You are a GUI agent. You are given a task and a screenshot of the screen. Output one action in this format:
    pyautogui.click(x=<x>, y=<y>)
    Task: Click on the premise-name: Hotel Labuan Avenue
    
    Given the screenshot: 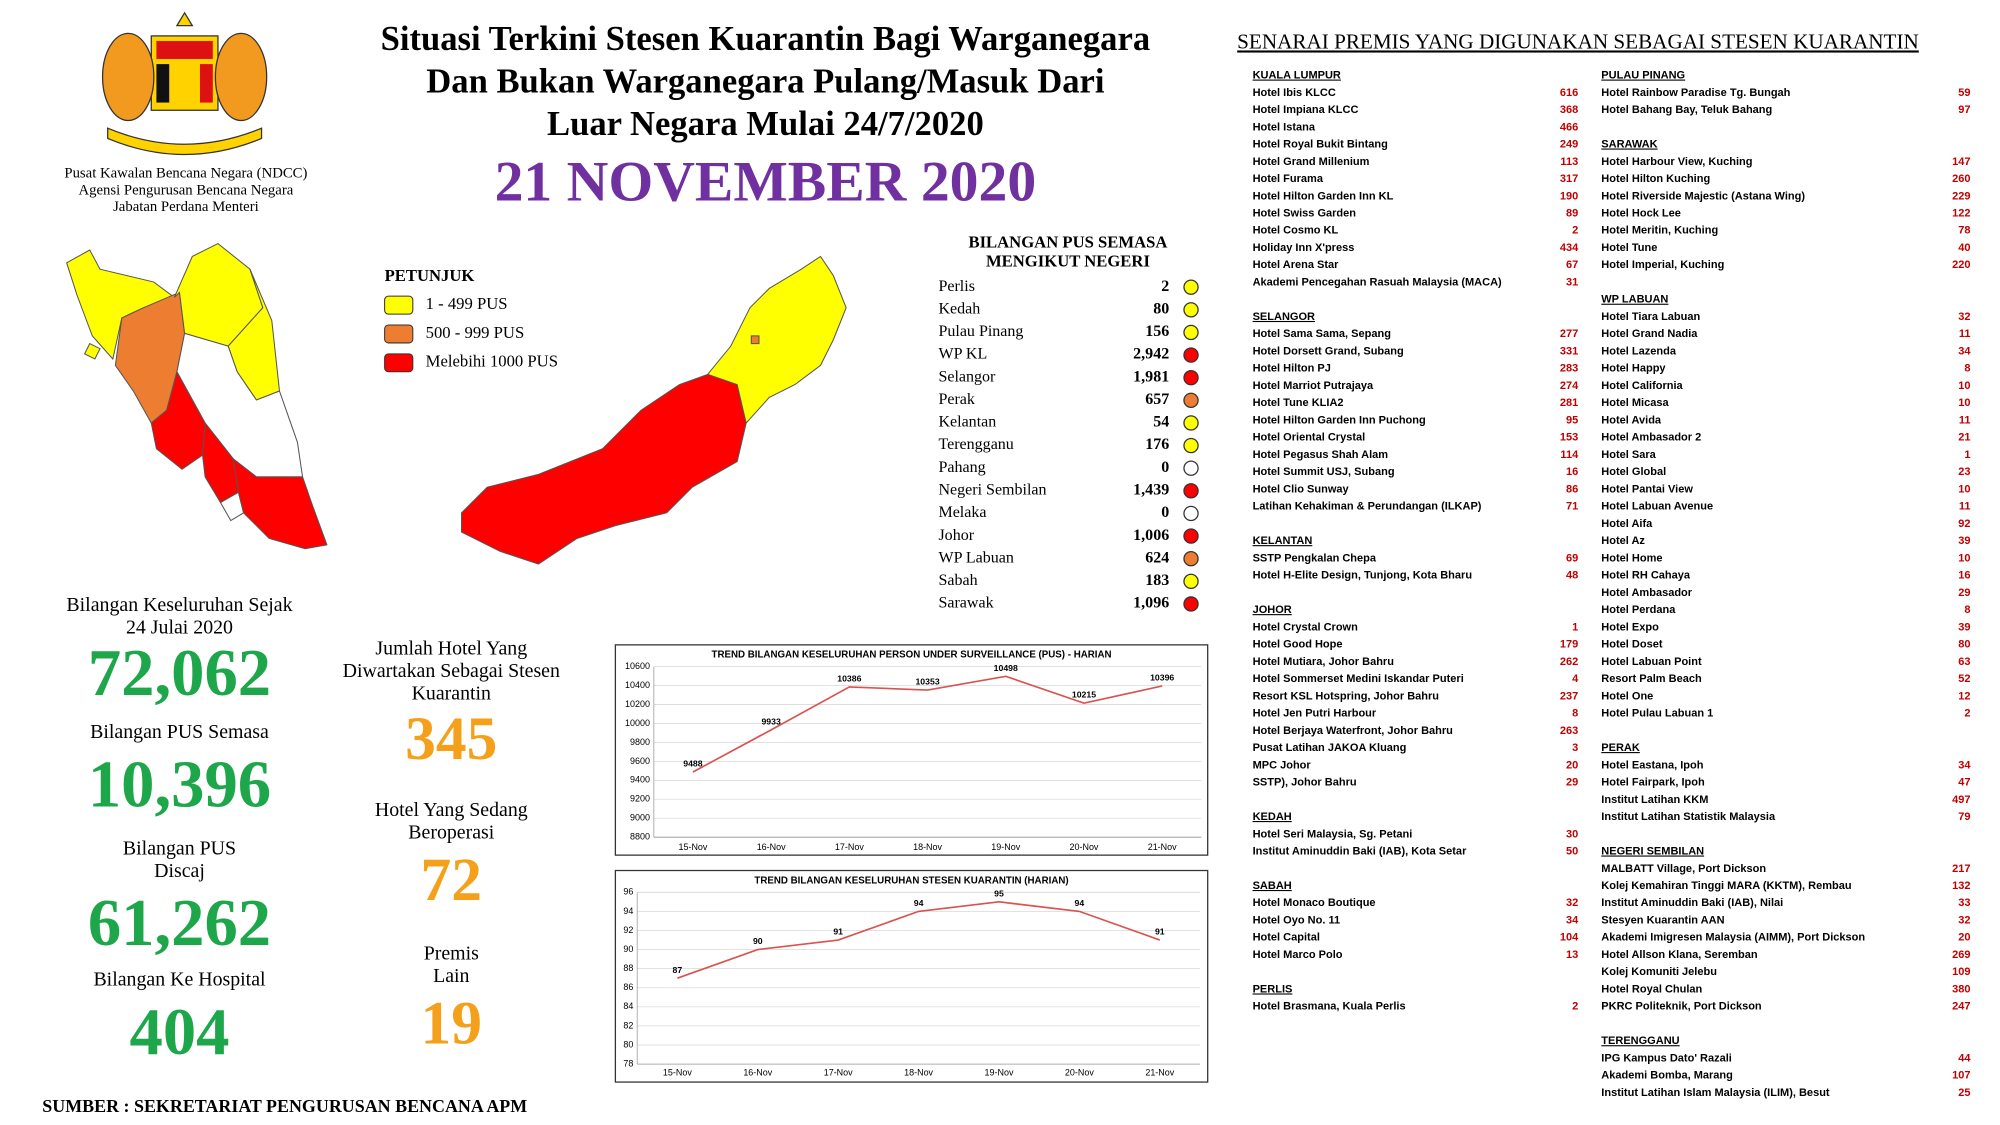 What is the action you would take?
    pyautogui.click(x=1657, y=507)
    